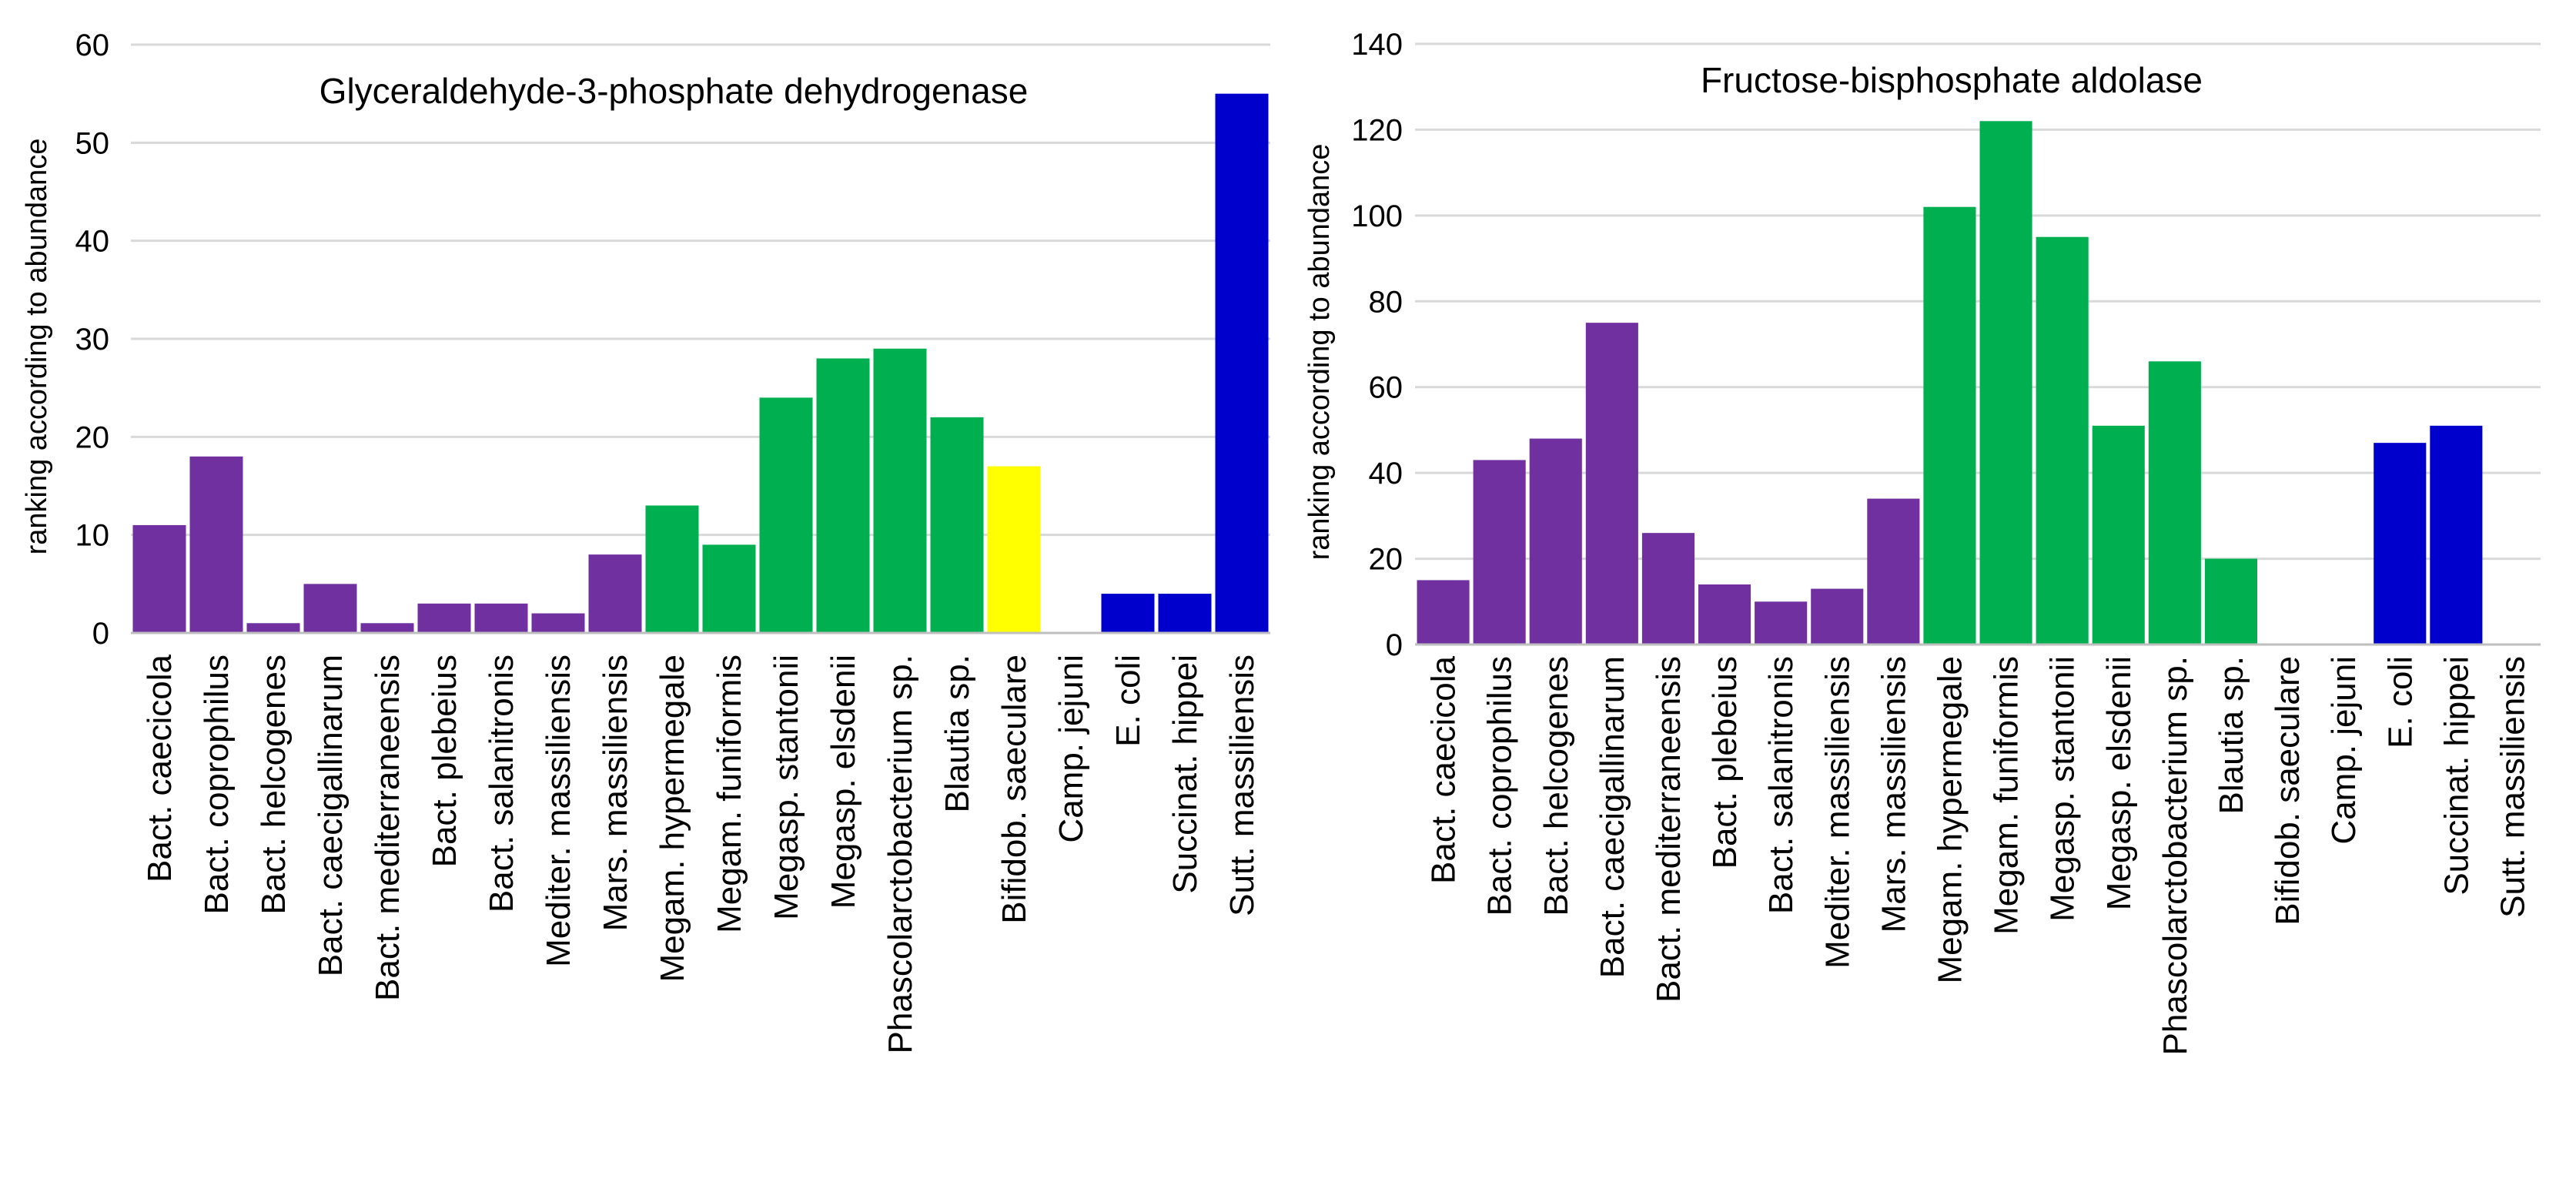 The image size is (2576, 1182). What do you see at coordinates (93, 536) in the screenshot?
I see `y-tick-label: 10` at bounding box center [93, 536].